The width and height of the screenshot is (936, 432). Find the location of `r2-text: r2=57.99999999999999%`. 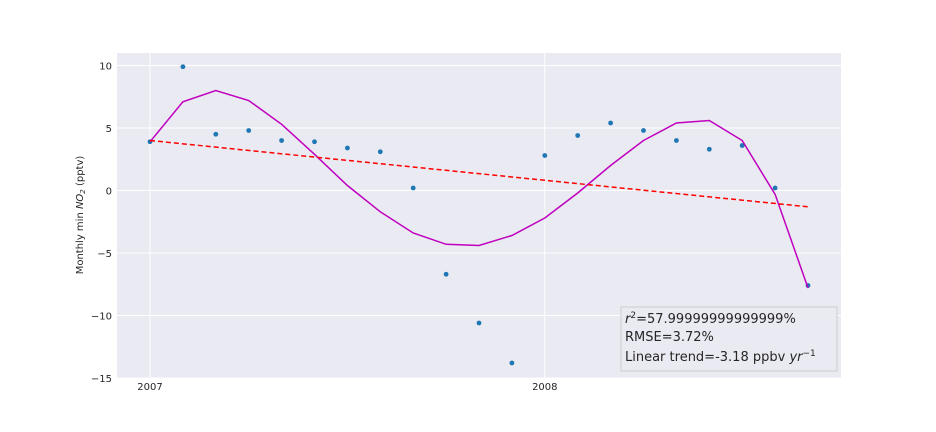

r2-text: r2=57.99999999999999% is located at coordinates (710, 319).